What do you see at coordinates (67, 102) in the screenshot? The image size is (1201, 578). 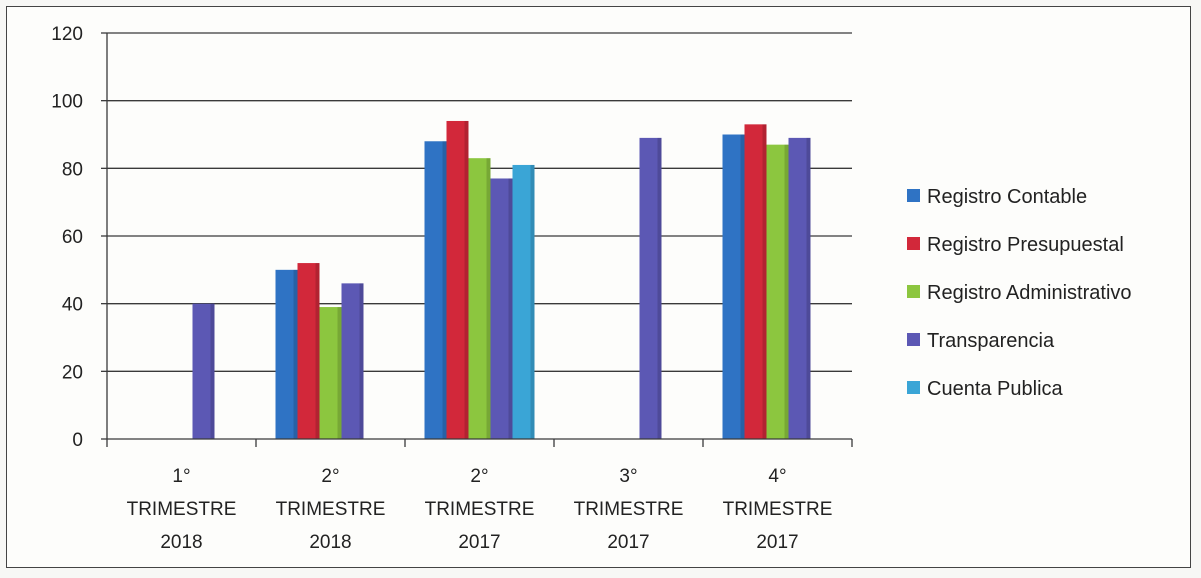 I see `y-tick-label: 100` at bounding box center [67, 102].